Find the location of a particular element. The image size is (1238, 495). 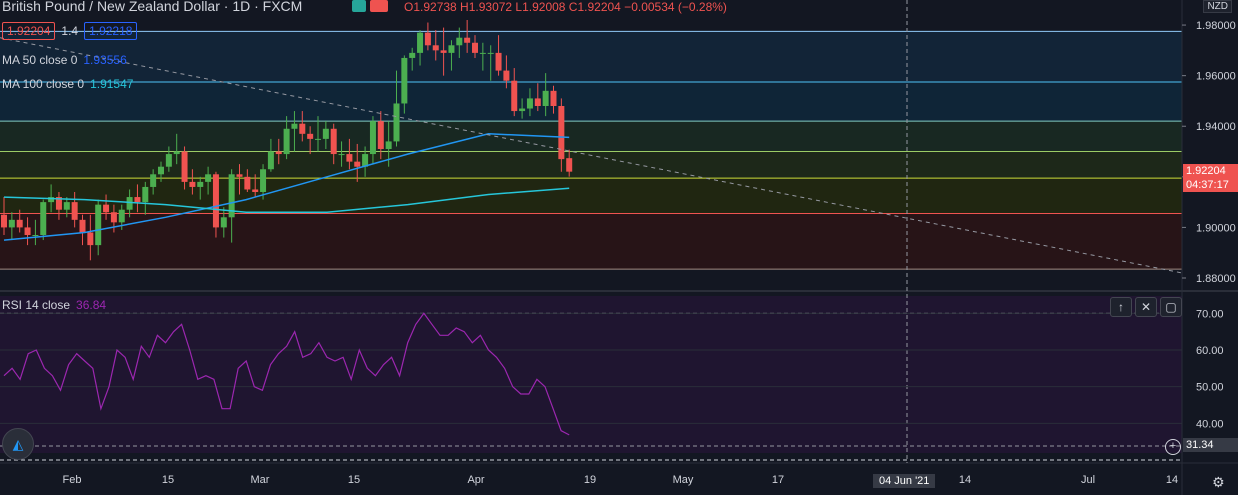

ma50-value: 1.93556 is located at coordinates (105, 60).